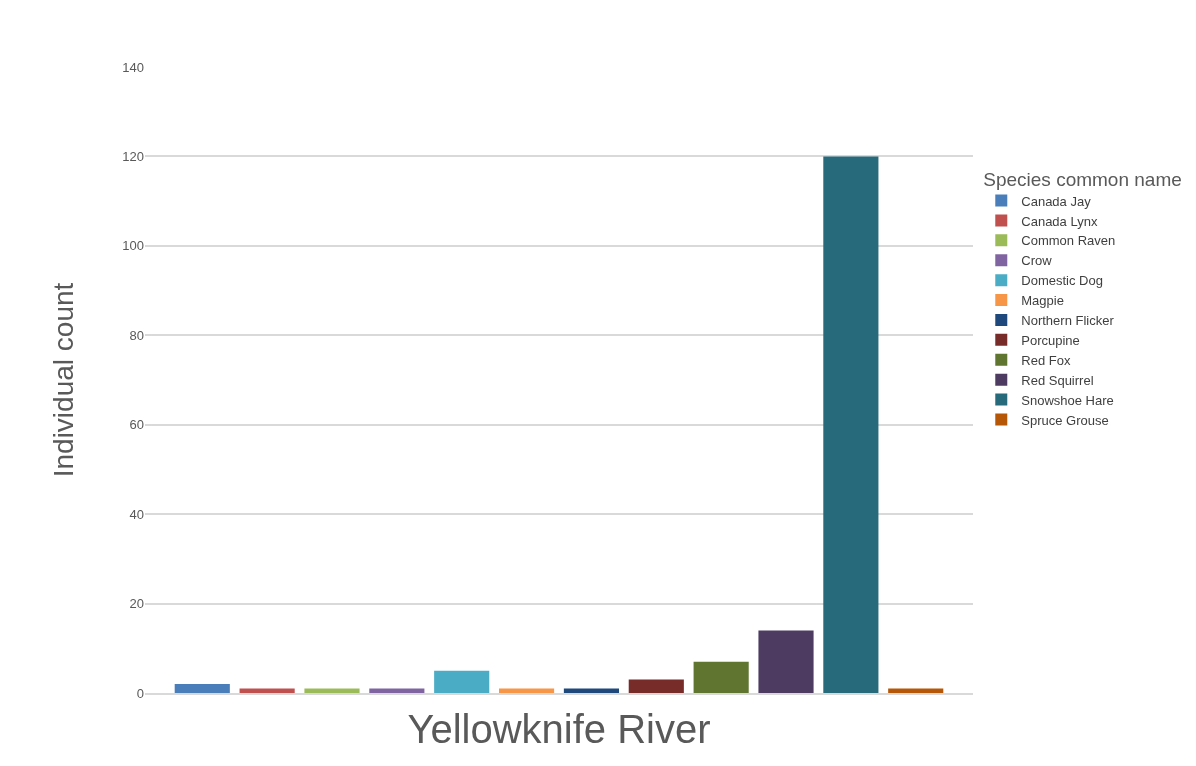  Describe the element at coordinates (1068, 321) in the screenshot. I see `legend-label: Northern Flicker` at that location.